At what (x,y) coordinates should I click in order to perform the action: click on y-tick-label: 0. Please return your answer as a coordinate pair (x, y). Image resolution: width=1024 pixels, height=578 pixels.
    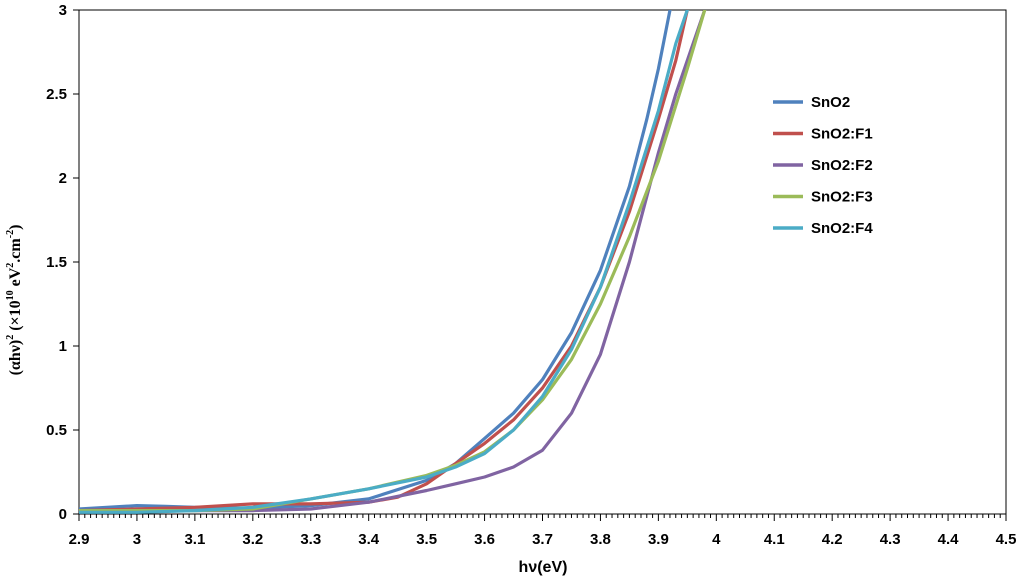
    Looking at the image, I should click on (63, 514).